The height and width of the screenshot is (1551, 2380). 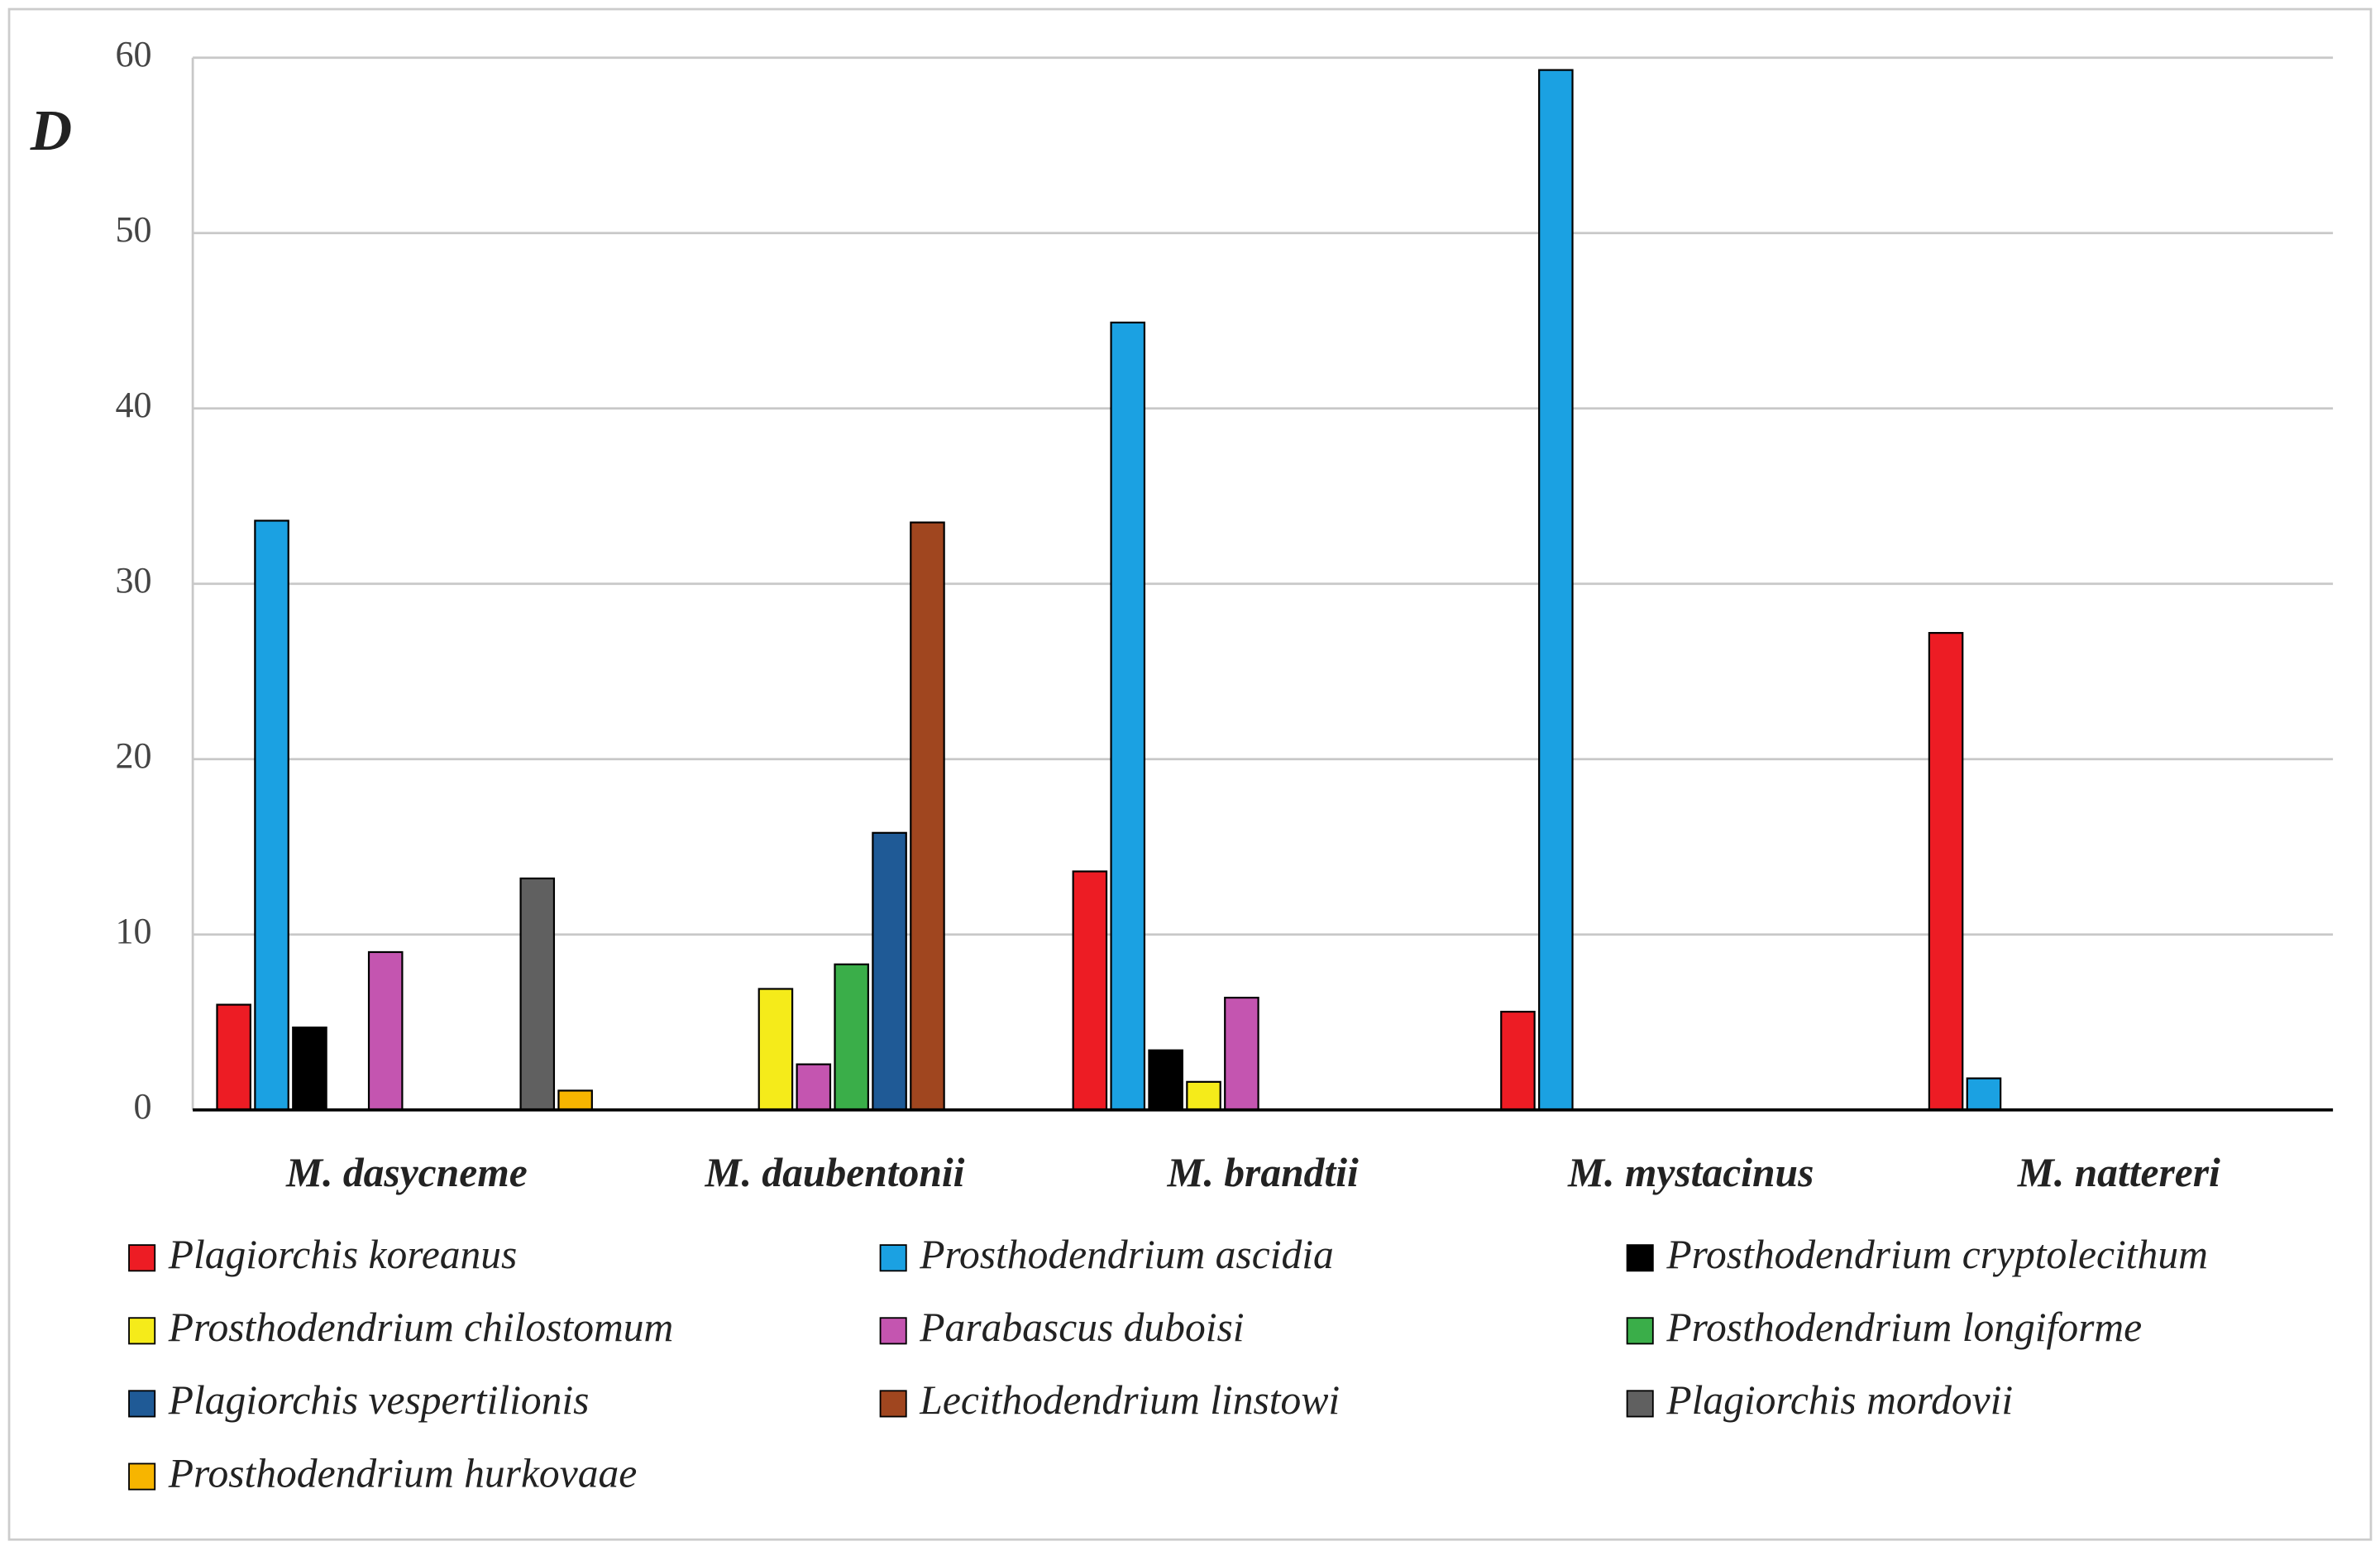 I want to click on y-tick-label: 40, so click(x=133, y=405).